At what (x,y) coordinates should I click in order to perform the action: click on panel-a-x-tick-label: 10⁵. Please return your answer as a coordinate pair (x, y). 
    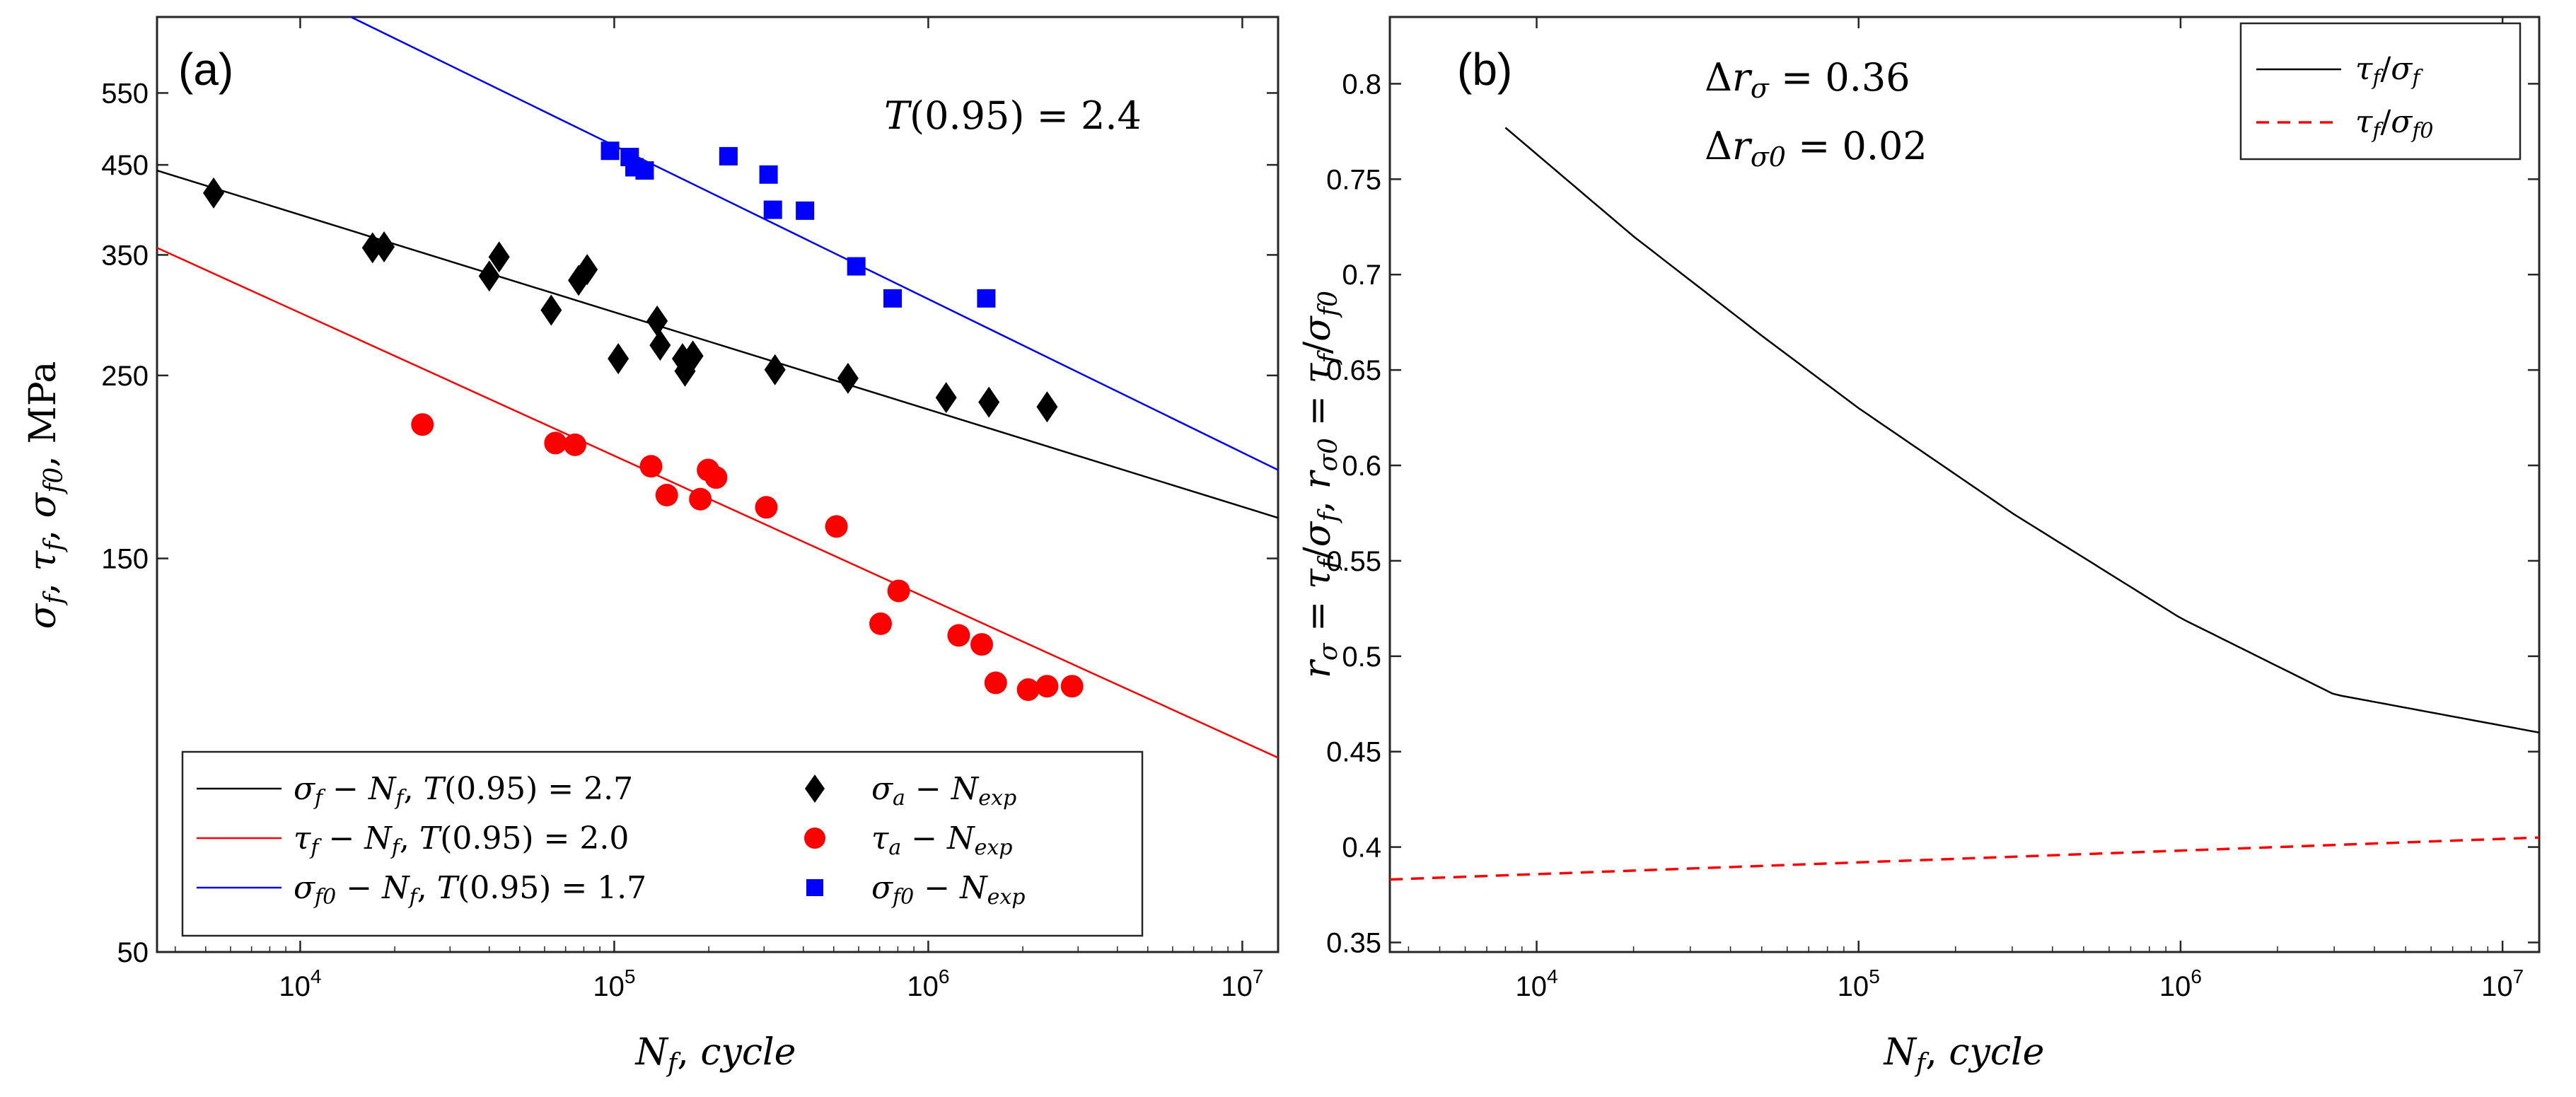
    Looking at the image, I should click on (614, 983).